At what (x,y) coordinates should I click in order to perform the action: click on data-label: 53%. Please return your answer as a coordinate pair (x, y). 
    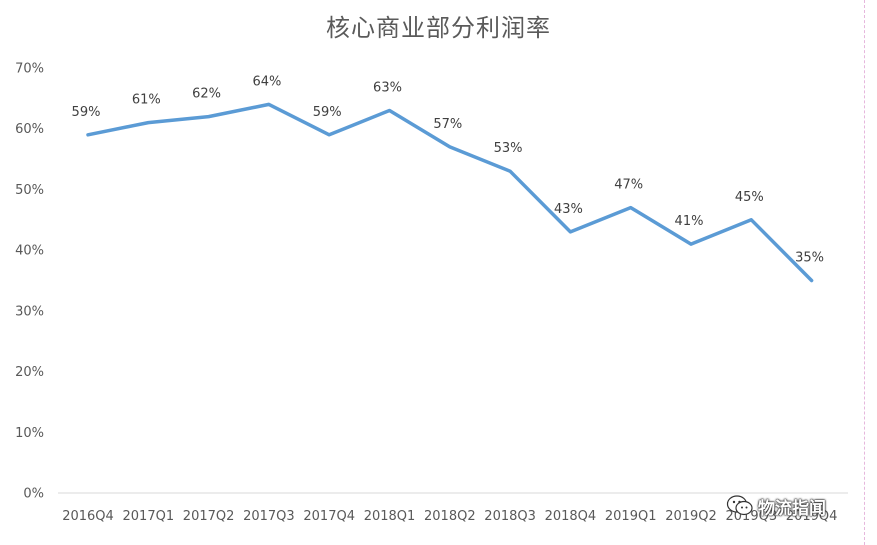
    Looking at the image, I should click on (508, 148).